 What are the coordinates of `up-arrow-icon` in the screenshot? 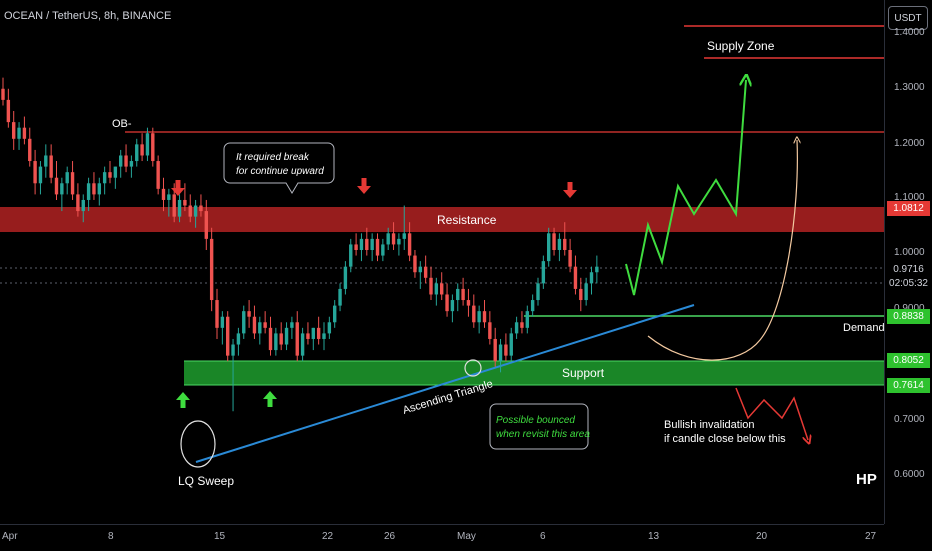 It's located at (270, 399).